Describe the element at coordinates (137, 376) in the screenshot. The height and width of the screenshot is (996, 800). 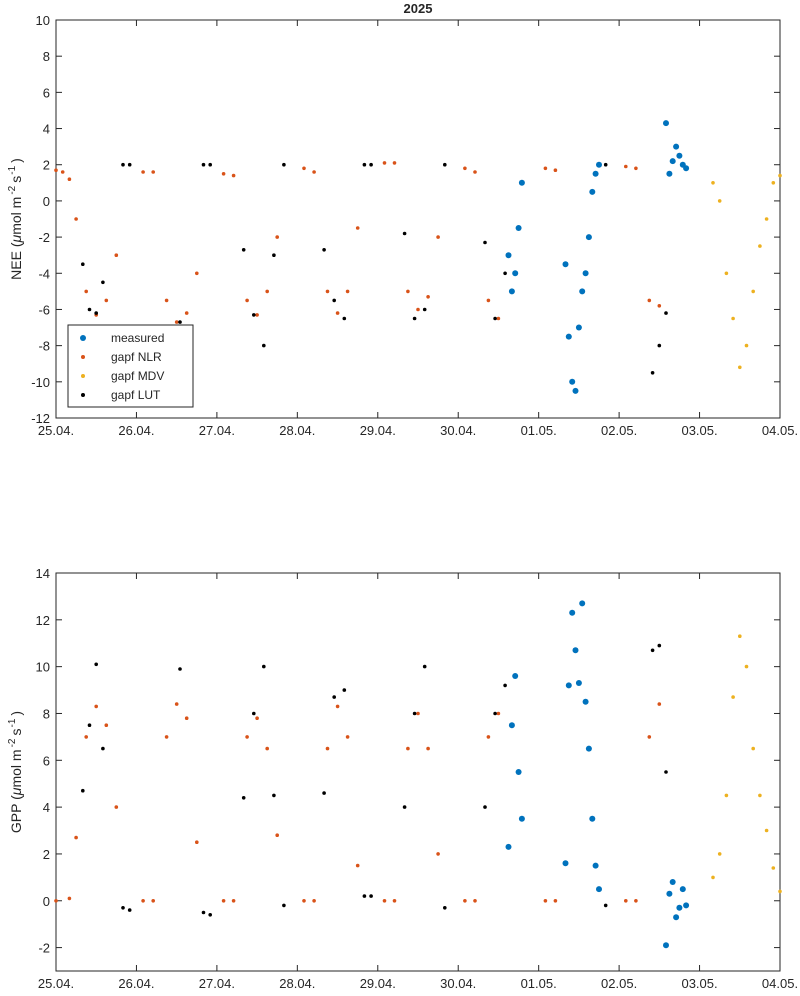
I see `legend-label-gapf-mdv: gapf MDV` at that location.